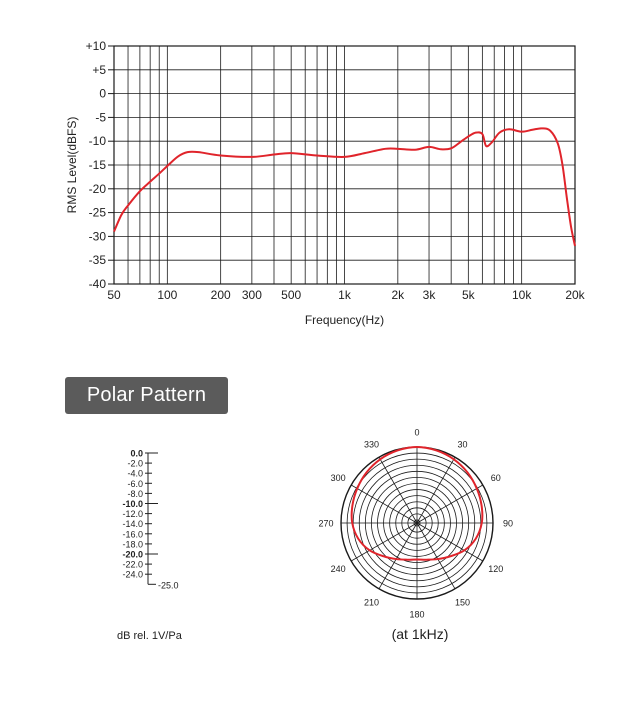 This screenshot has height=708, width=624. I want to click on scale-label: -6.0, so click(135, 484).